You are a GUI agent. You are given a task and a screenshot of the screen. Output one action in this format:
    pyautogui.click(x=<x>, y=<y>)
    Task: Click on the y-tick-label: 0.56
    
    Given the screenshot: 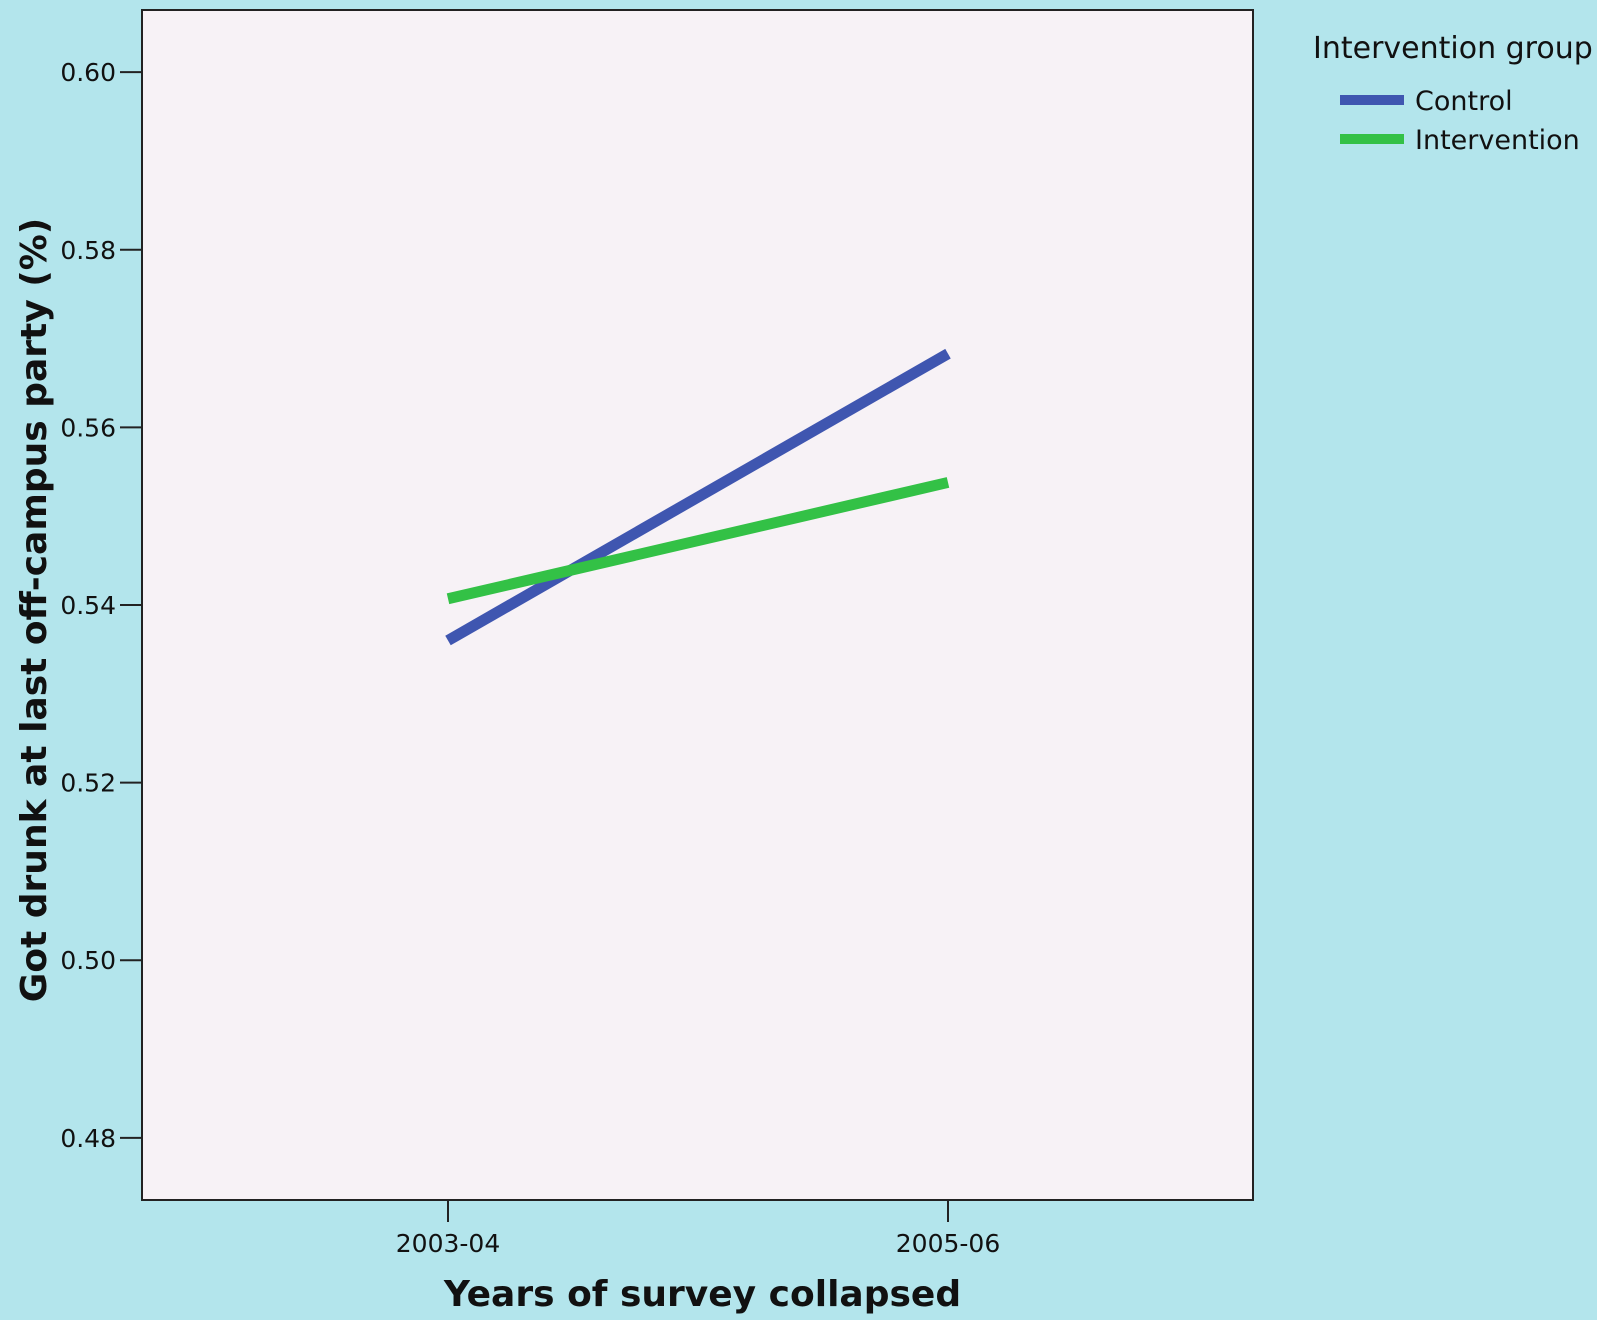 What is the action you would take?
    pyautogui.click(x=88, y=427)
    